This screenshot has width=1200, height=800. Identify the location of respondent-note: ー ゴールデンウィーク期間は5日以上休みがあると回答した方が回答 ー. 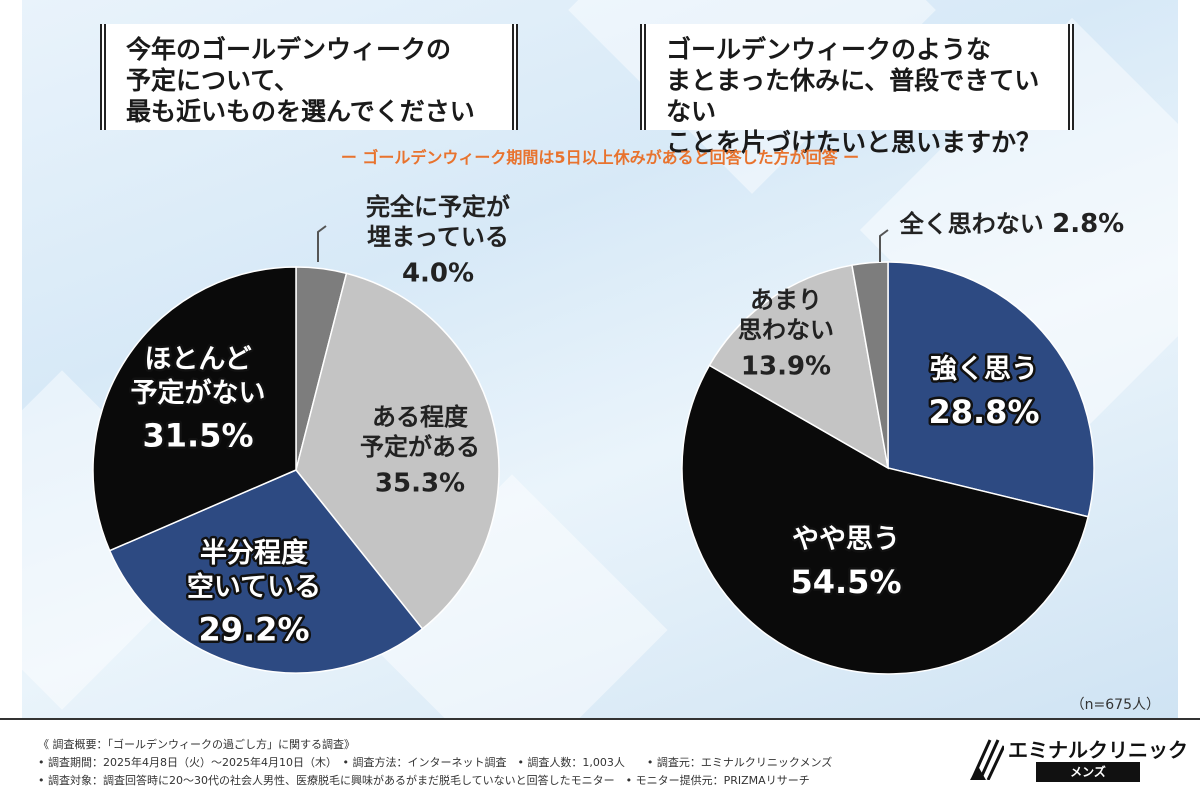
(600, 157).